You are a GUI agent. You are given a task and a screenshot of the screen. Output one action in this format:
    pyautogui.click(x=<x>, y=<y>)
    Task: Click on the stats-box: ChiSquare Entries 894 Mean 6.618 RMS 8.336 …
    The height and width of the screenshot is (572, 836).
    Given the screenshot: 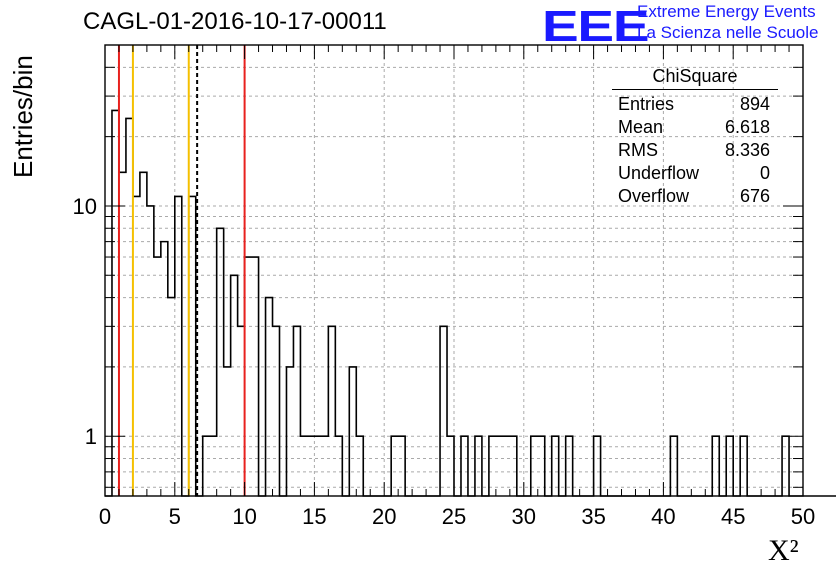 What is the action you would take?
    pyautogui.click(x=695, y=137)
    